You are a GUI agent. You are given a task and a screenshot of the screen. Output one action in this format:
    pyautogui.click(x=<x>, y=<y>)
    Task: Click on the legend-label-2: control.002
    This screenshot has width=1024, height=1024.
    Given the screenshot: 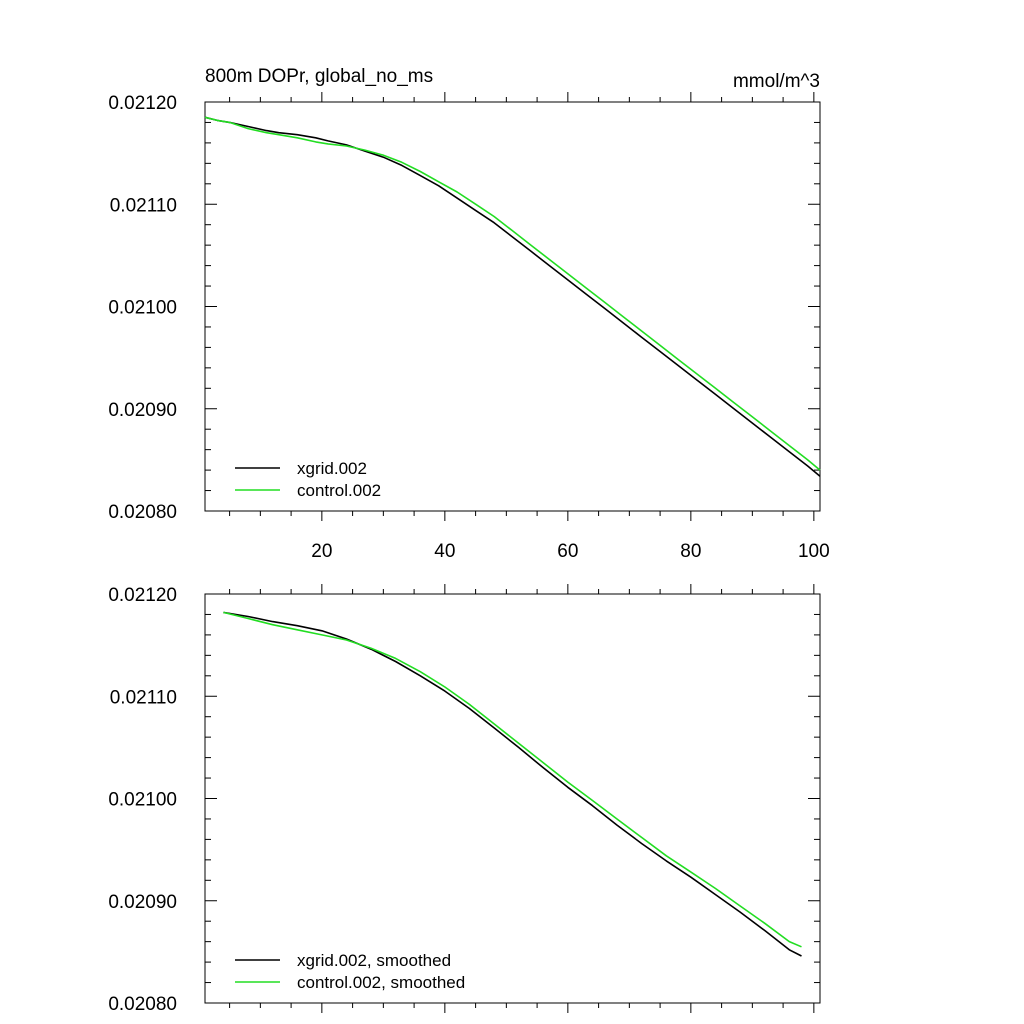 What is the action you would take?
    pyautogui.click(x=339, y=490)
    